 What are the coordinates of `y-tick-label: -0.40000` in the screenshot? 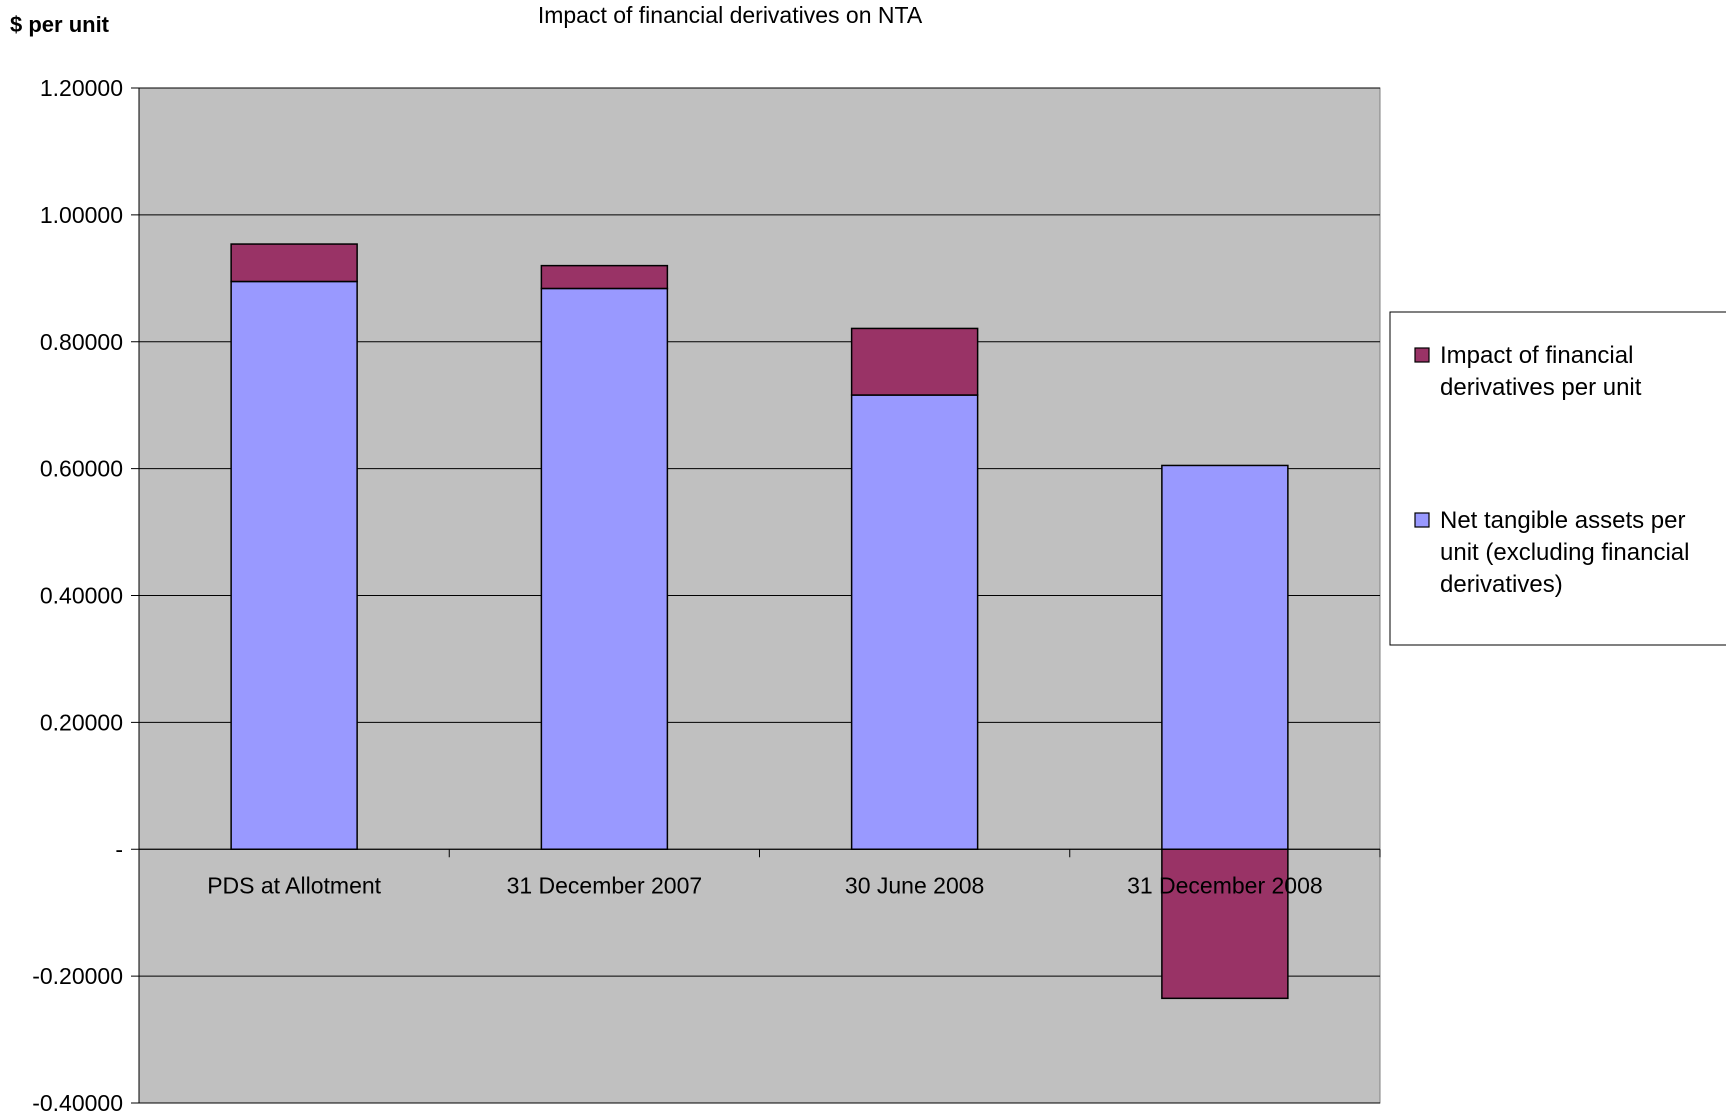 It's located at (77, 1102).